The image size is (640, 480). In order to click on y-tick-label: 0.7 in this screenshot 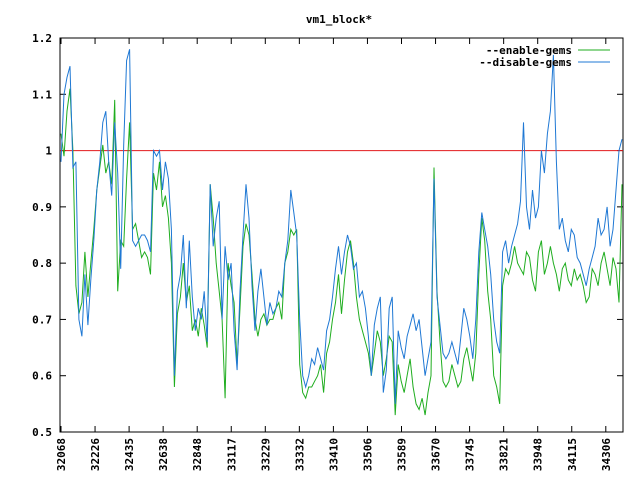, I will do `click(42, 319)`.